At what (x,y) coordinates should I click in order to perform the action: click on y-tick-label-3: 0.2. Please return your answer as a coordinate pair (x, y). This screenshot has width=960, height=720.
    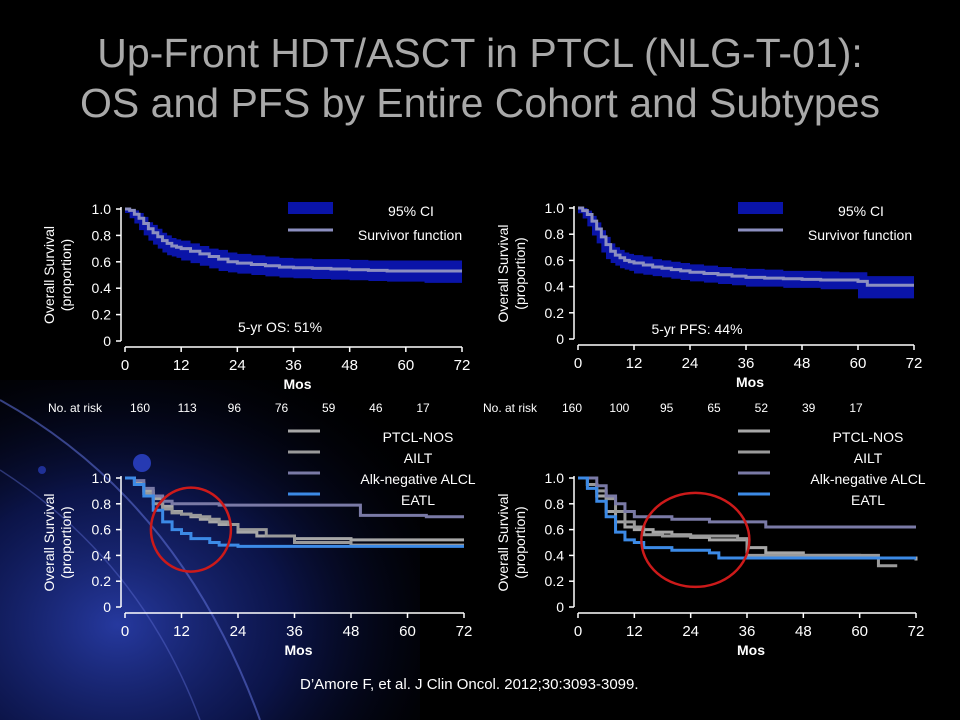
    Looking at the image, I should click on (555, 581).